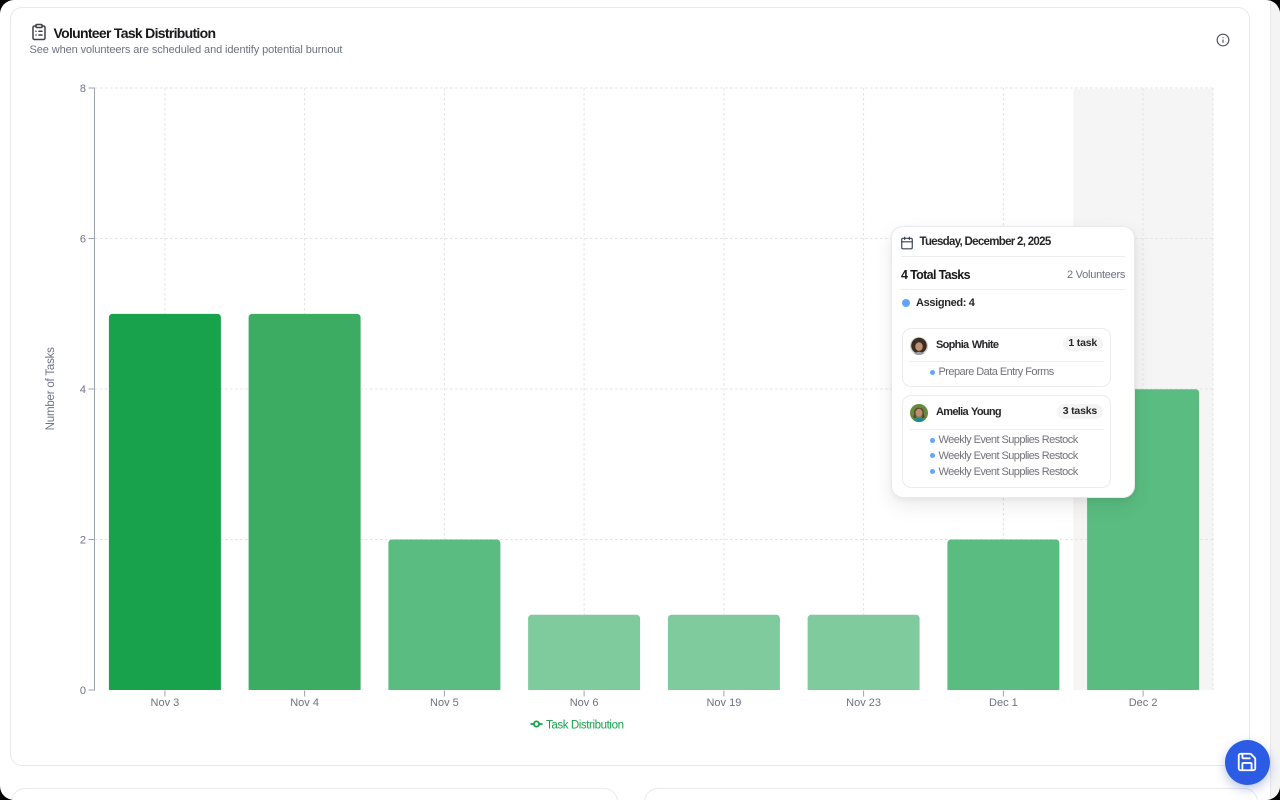  What do you see at coordinates (51, 389) in the screenshot?
I see `svg-text: Number of Tasks` at bounding box center [51, 389].